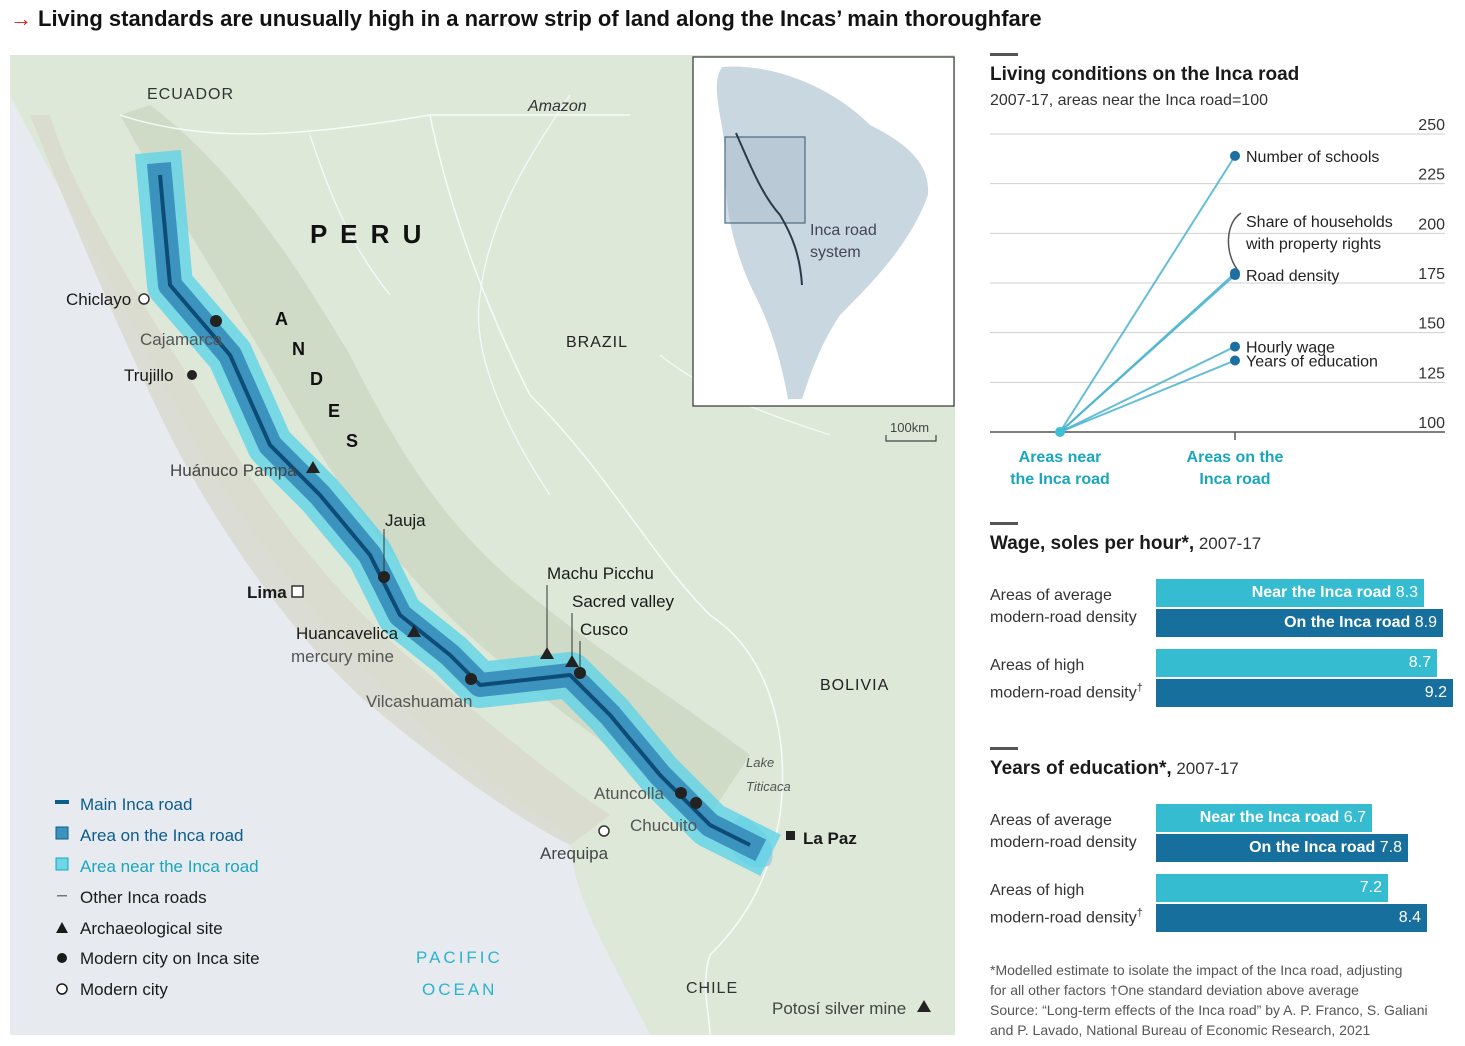 Image resolution: width=1465 pixels, height=1046 pixels. Describe the element at coordinates (768, 786) in the screenshot. I see `label-titicaca: Titicaca` at that location.